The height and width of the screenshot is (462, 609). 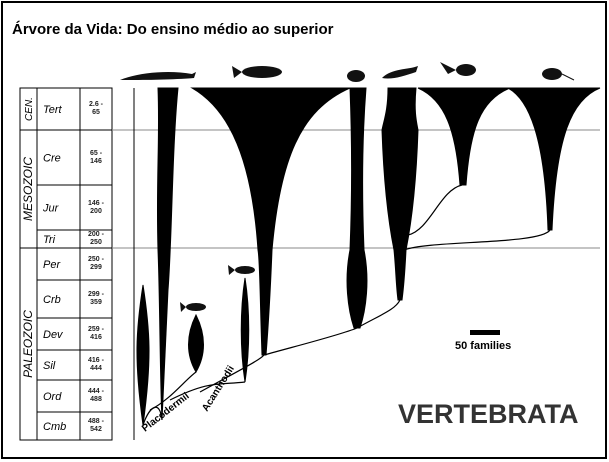 I want to click on period-age-box: 488 - 542, so click(x=96, y=426).